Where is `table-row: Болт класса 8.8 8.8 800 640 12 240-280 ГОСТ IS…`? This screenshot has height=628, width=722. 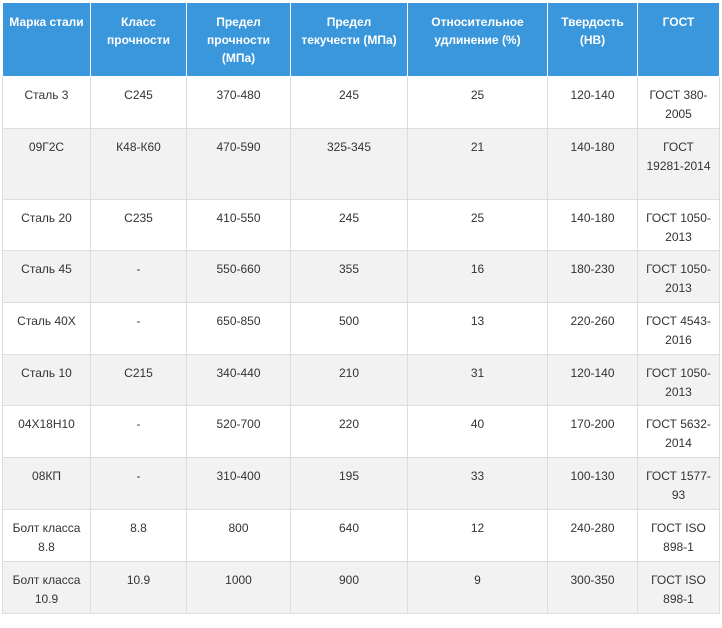
table-row: Болт класса 8.8 8.8 800 640 12 240-280 ГОСТ IS… is located at coordinates (361, 535).